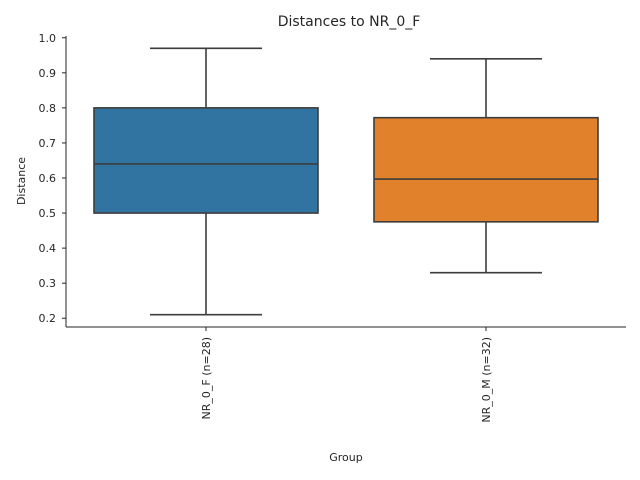 The width and height of the screenshot is (640, 480). What do you see at coordinates (48, 73) in the screenshot?
I see `y-tick-label: 0.9` at bounding box center [48, 73].